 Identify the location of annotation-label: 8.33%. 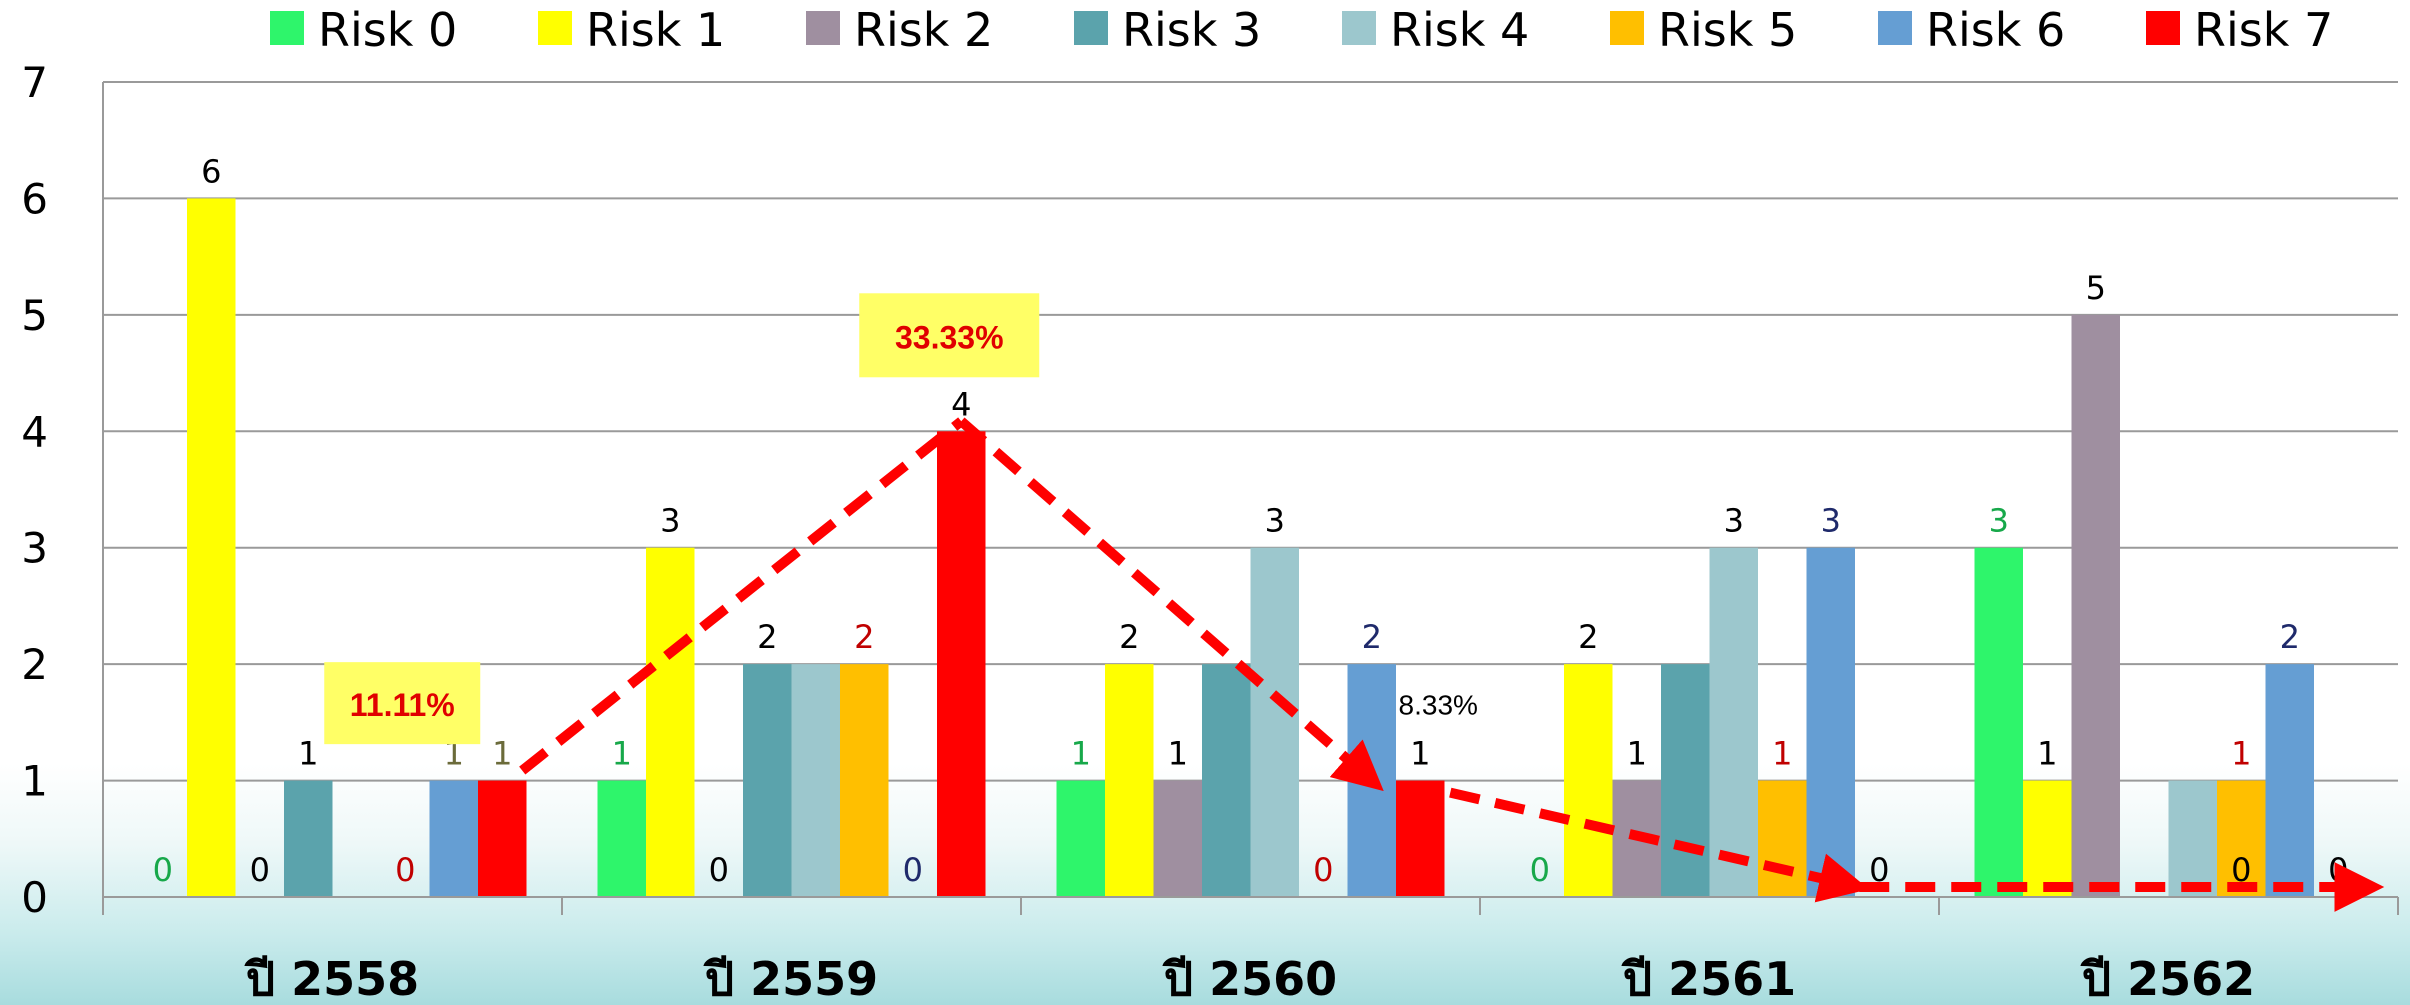
(1438, 705).